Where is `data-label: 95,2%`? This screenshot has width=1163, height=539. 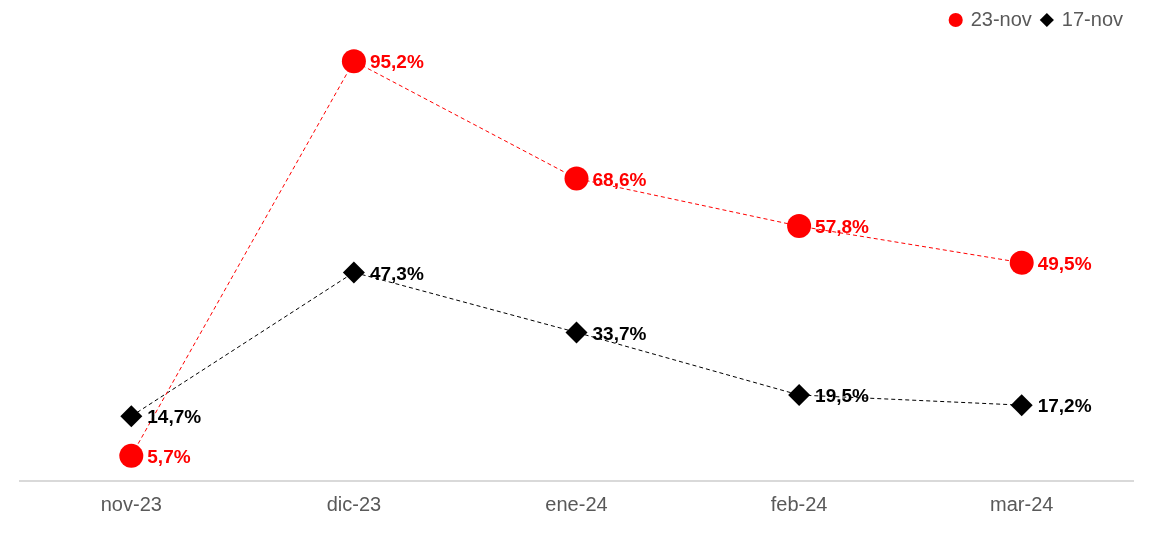
data-label: 95,2% is located at coordinates (396, 62).